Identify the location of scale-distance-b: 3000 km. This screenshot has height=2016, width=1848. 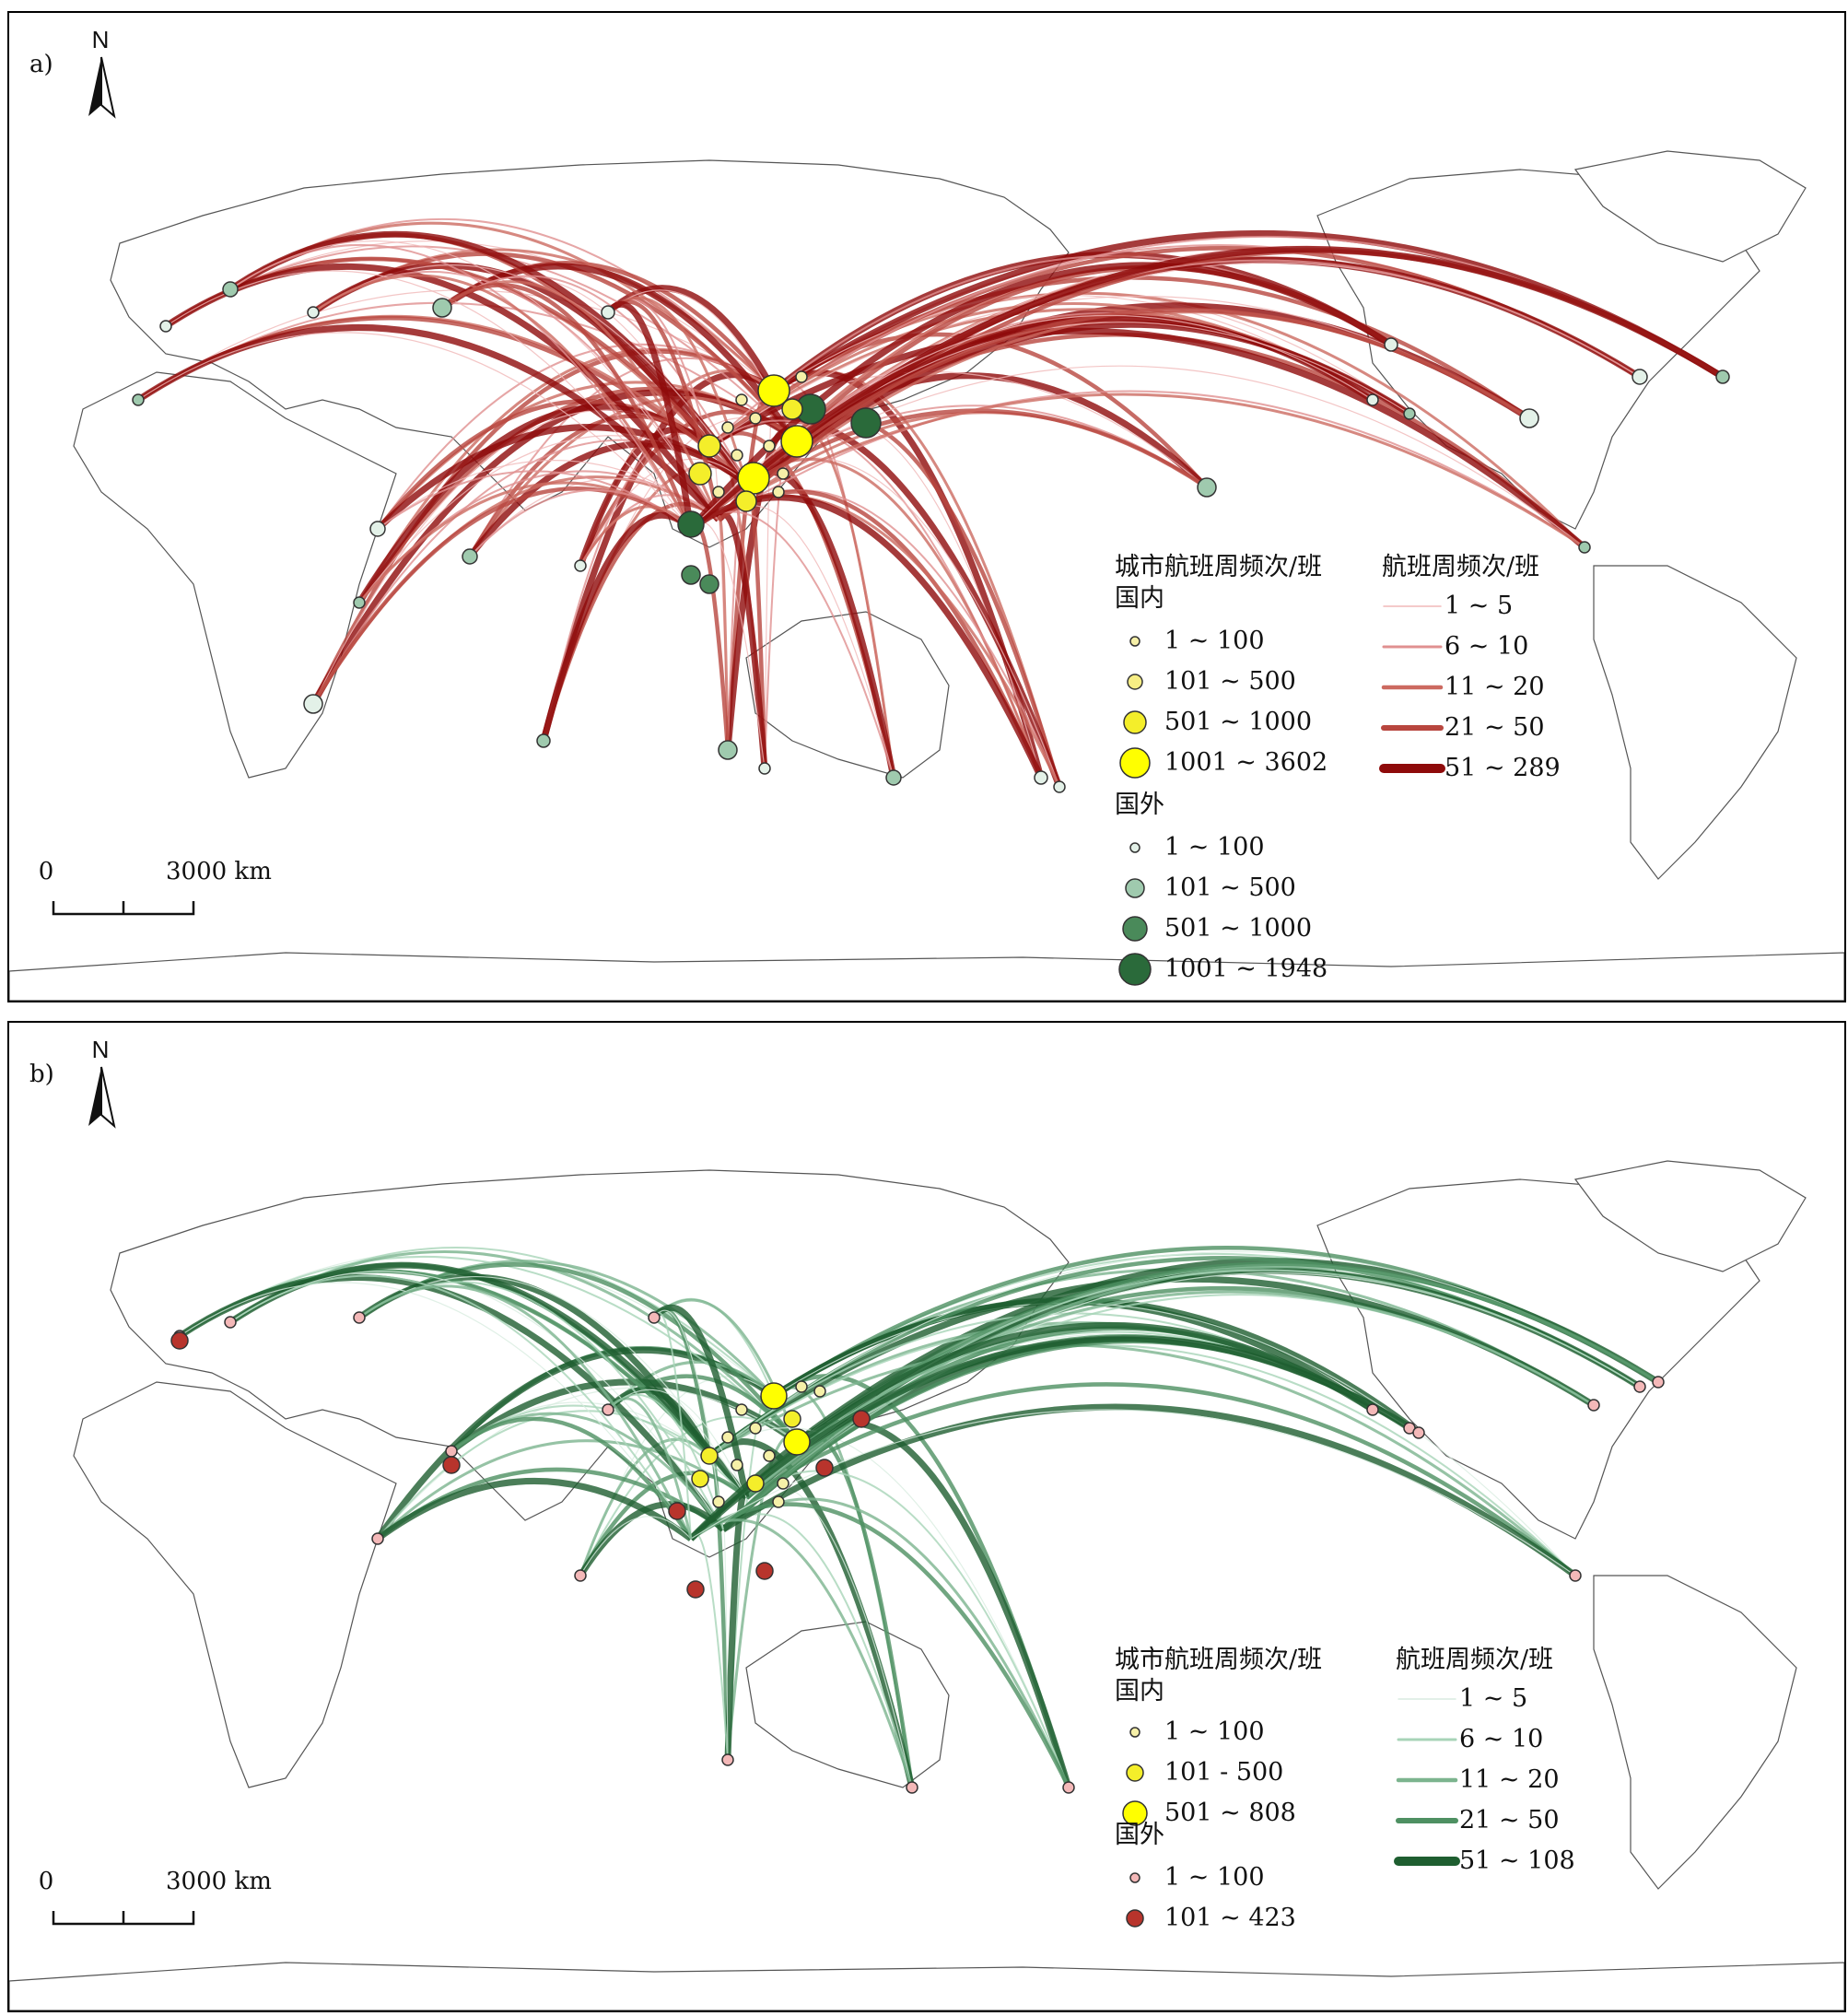
(219, 1881).